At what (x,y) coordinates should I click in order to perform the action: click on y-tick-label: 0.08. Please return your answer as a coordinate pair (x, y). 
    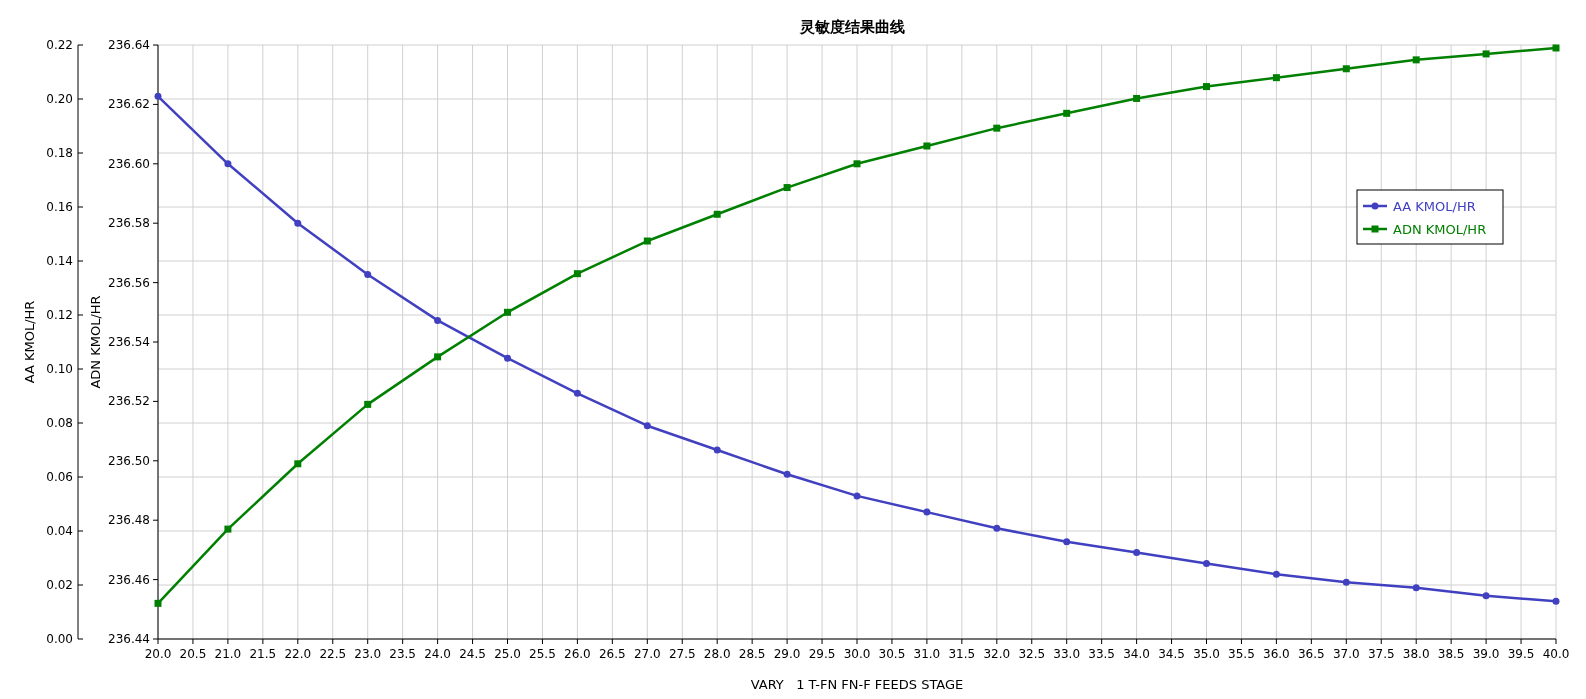
    Looking at the image, I should click on (59, 423).